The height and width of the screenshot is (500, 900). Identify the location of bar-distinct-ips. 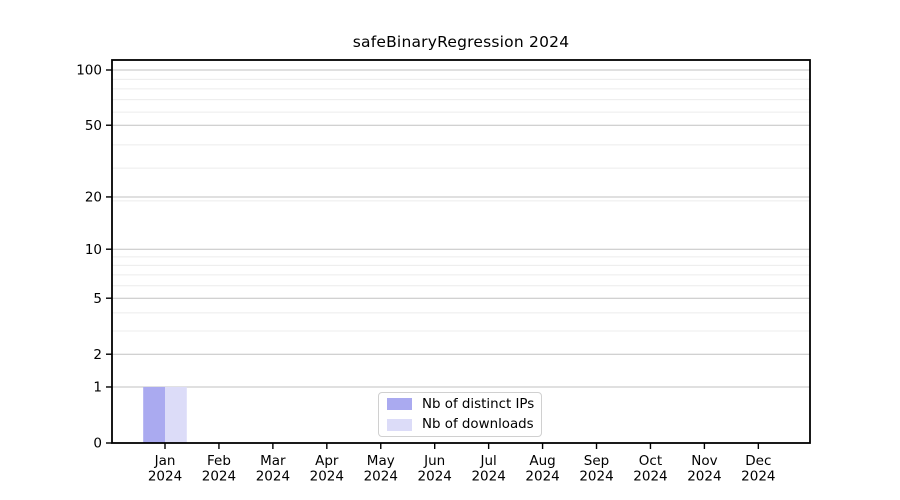
(154, 414).